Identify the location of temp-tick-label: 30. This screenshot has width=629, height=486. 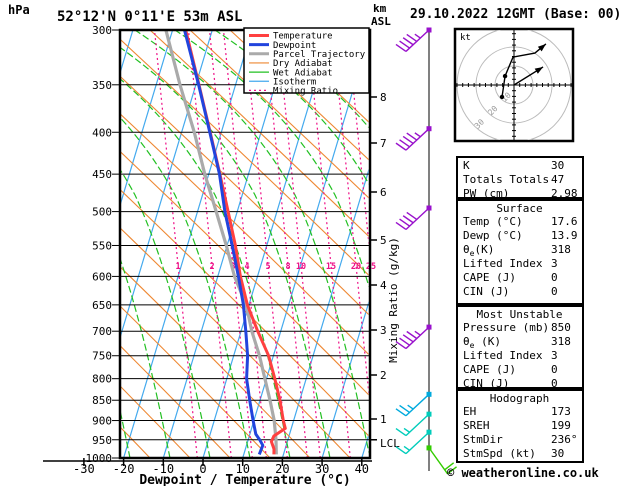
(322, 469).